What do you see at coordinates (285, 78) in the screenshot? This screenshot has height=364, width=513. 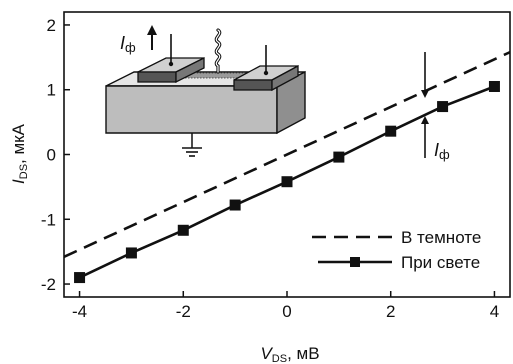 I see `right-electrode-side` at bounding box center [285, 78].